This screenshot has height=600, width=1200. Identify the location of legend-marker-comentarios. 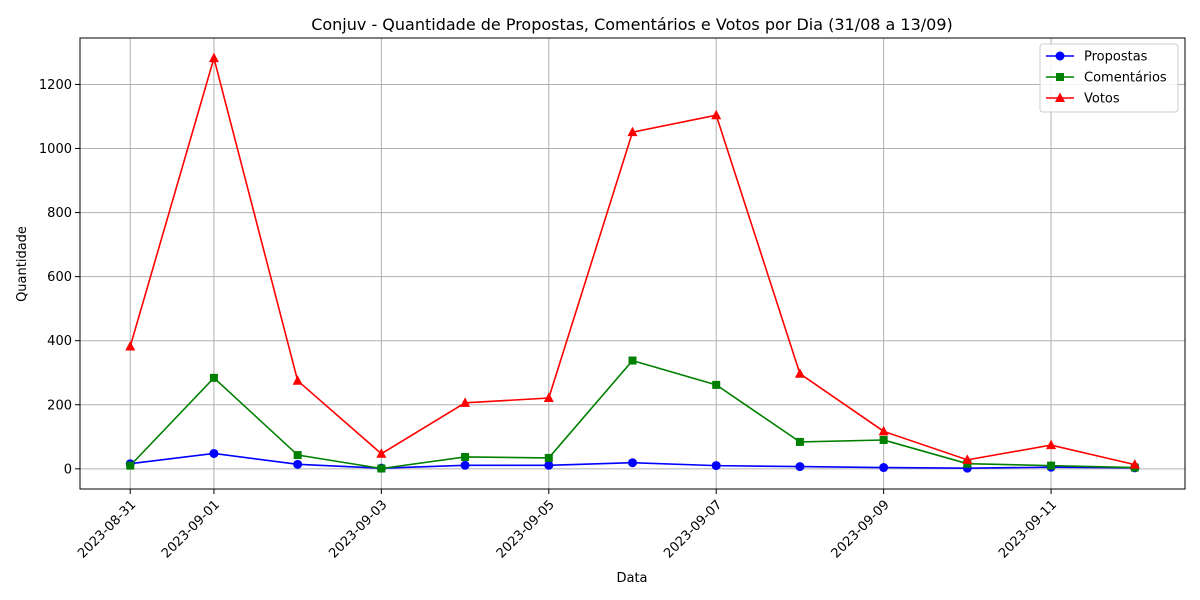
(1060, 77).